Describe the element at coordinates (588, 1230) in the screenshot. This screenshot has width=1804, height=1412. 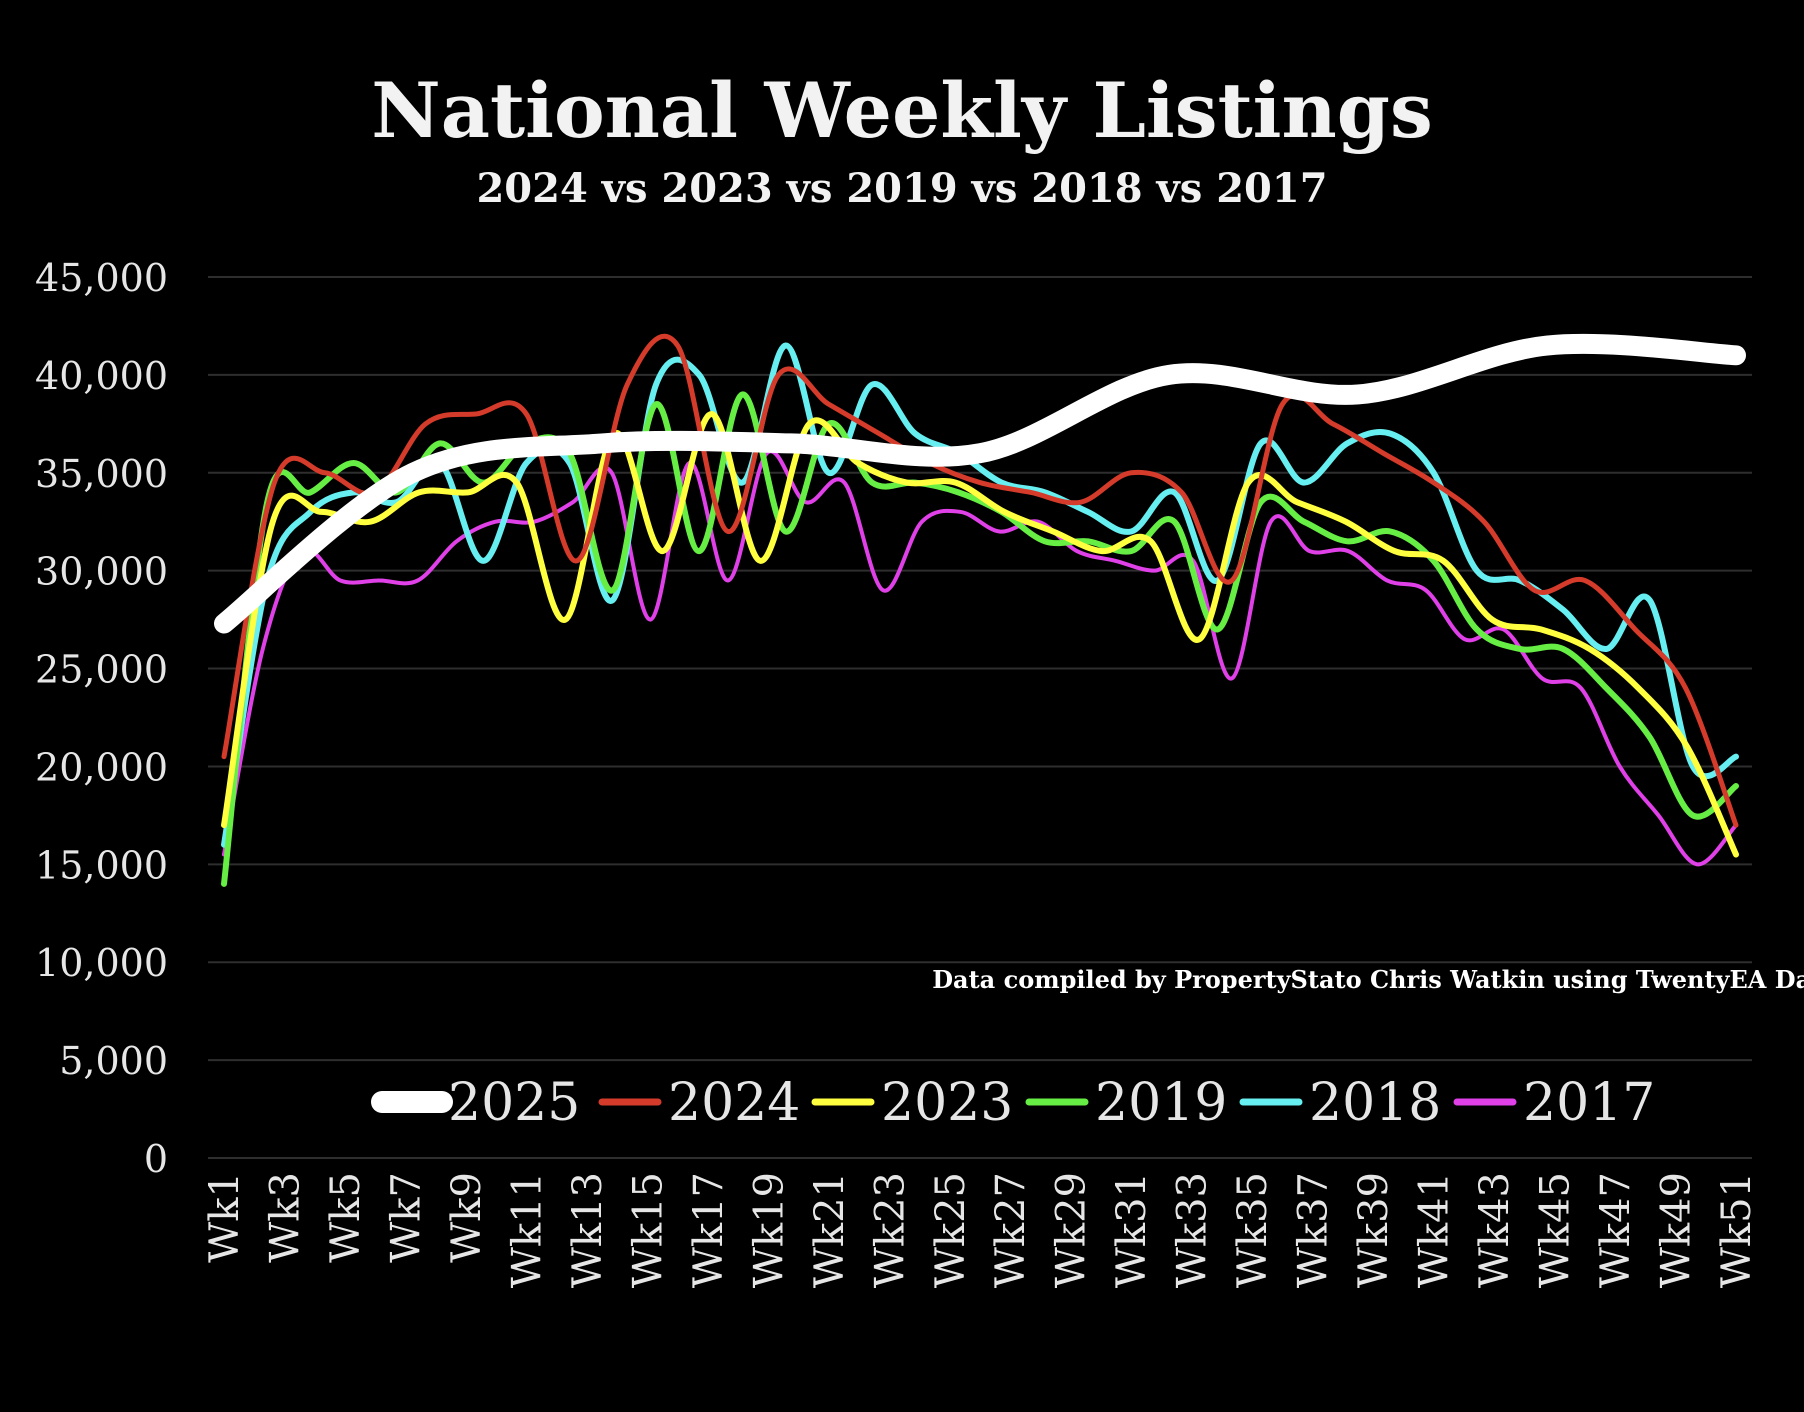
I see `x-tick-label: Wk13` at that location.